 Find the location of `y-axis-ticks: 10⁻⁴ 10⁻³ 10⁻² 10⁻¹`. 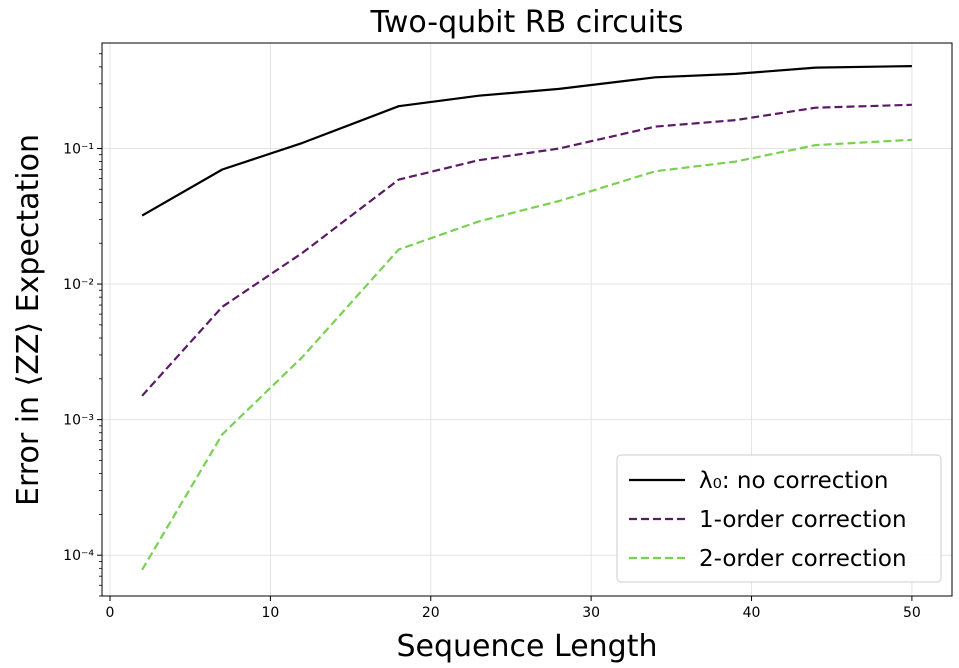

y-axis-ticks: 10⁻⁴ 10⁻³ 10⁻² 10⁻¹ is located at coordinates (82, 325).